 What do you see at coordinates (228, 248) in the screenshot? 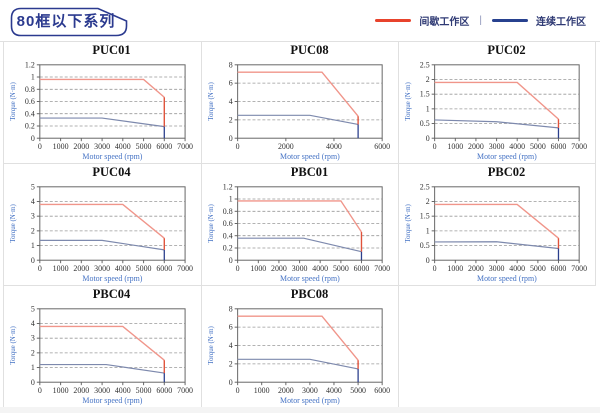
I see `svg-text: 0.2` at bounding box center [228, 248].